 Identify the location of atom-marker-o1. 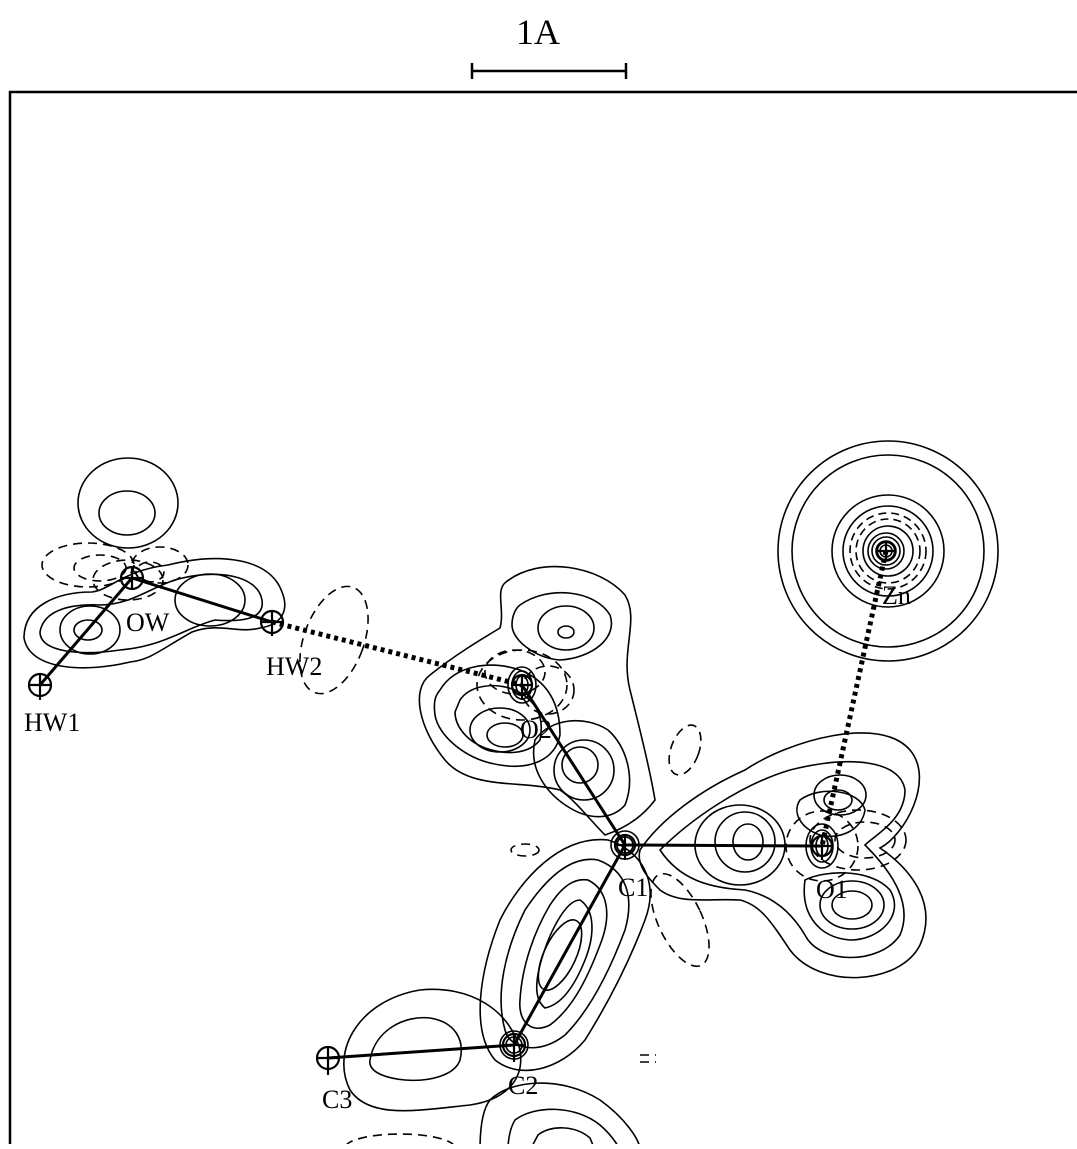
(822, 847).